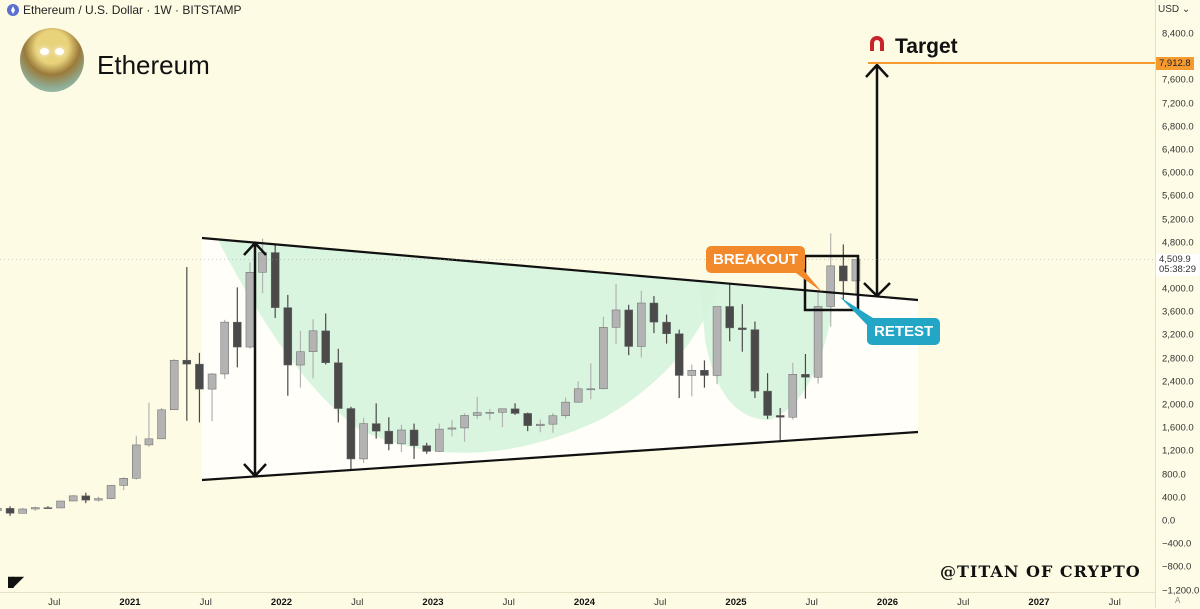 This screenshot has width=1200, height=609. Describe the element at coordinates (1178, 150) in the screenshot. I see `y-tick-label: 6,400.0` at that location.